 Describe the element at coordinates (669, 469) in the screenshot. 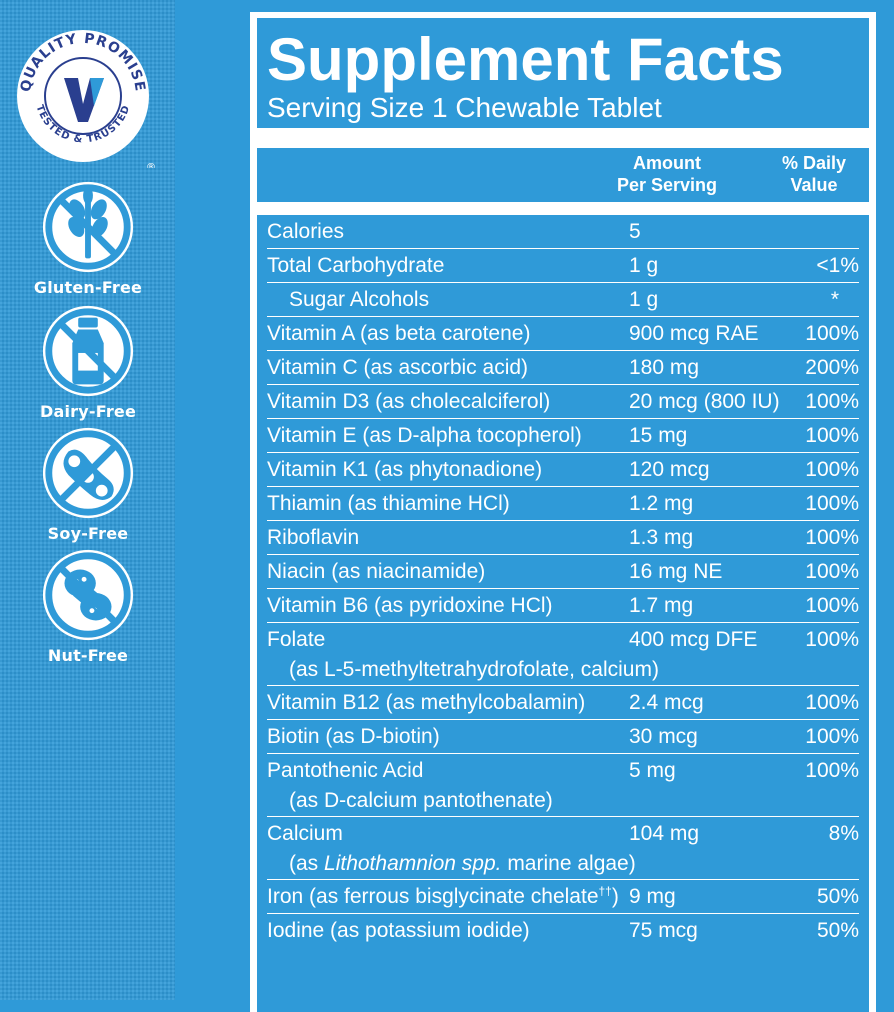

I see `nutrient-amount: 120 mcg` at that location.